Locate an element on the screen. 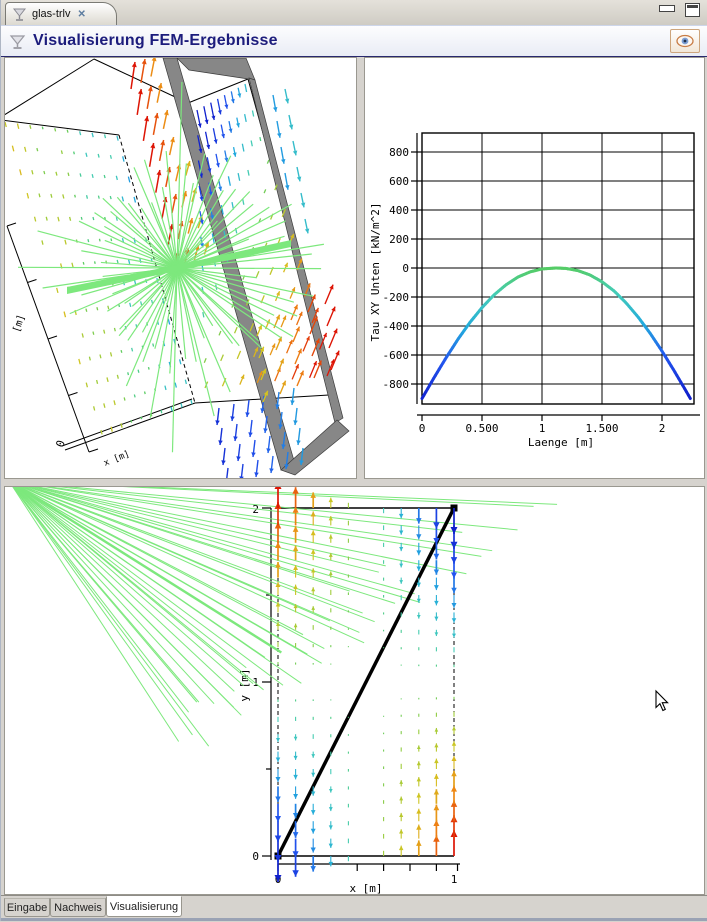 This screenshot has height=922, width=707. x-axis-label: Laenge [m] is located at coordinates (561, 442).